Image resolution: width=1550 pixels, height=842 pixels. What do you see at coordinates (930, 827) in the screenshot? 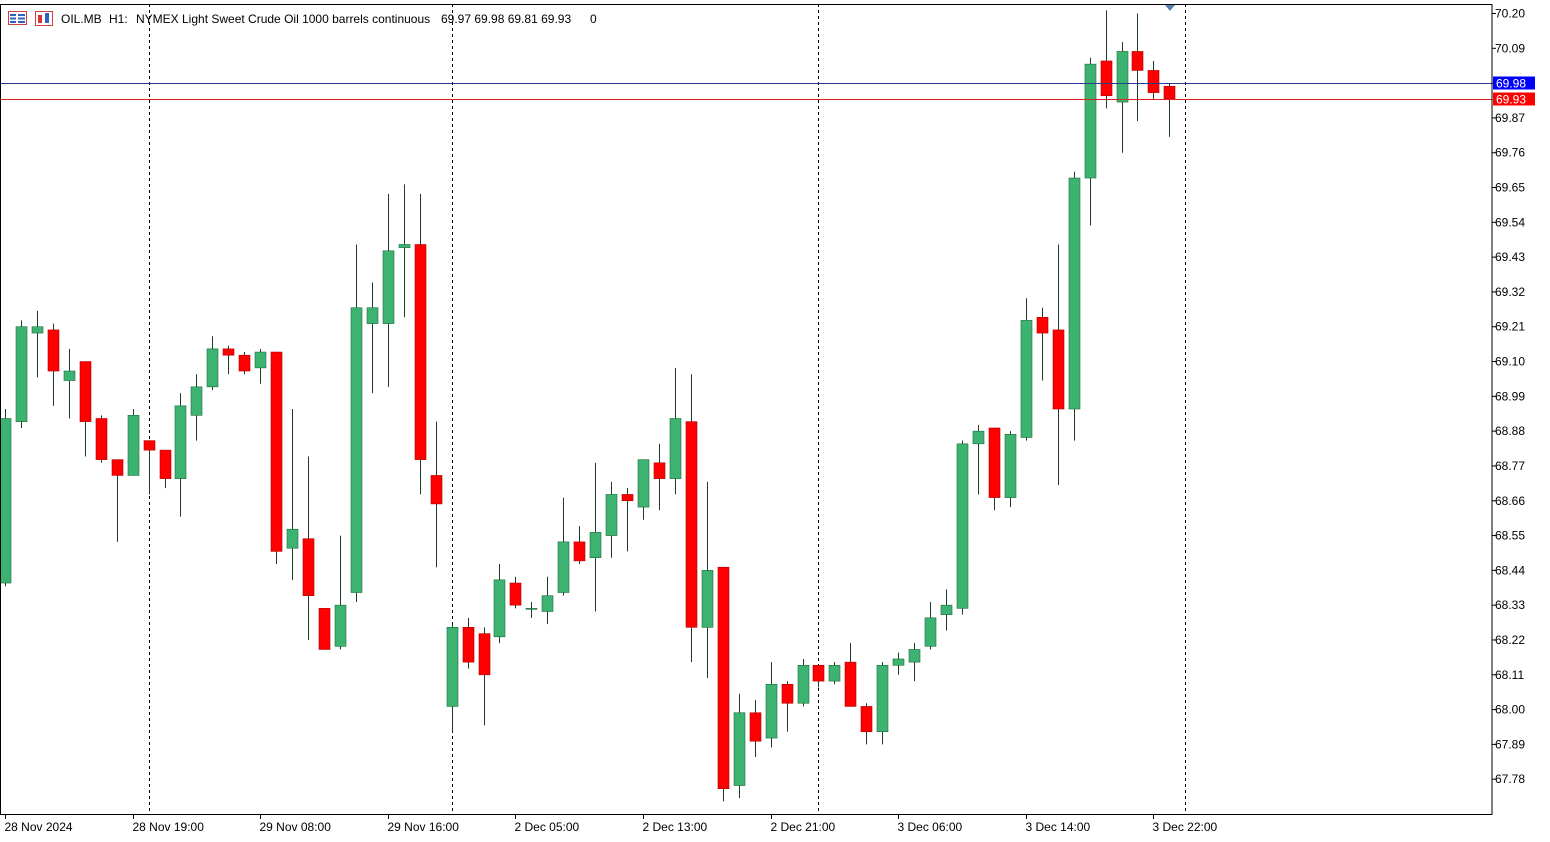
I see `time-tick-label: 3 Dec 06:00` at bounding box center [930, 827].